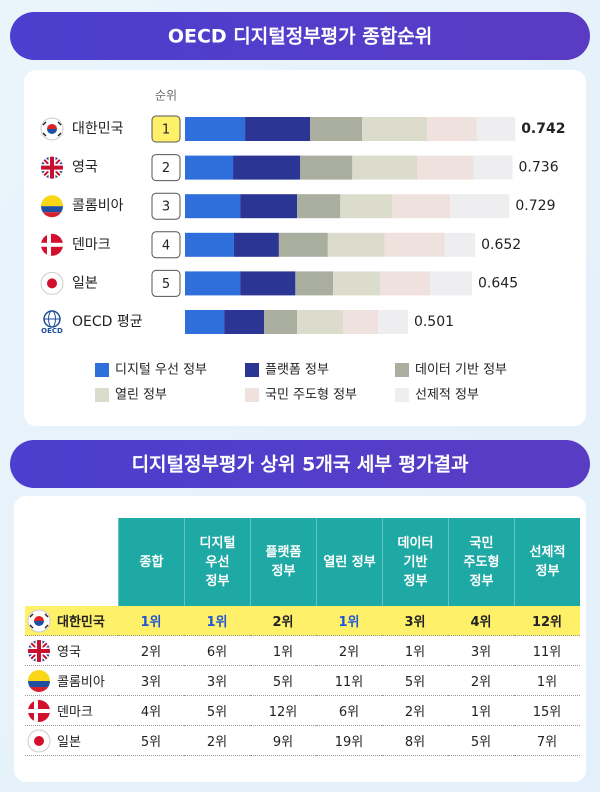 The width and height of the screenshot is (600, 792). I want to click on country-cell: 덴마크, so click(71, 711).